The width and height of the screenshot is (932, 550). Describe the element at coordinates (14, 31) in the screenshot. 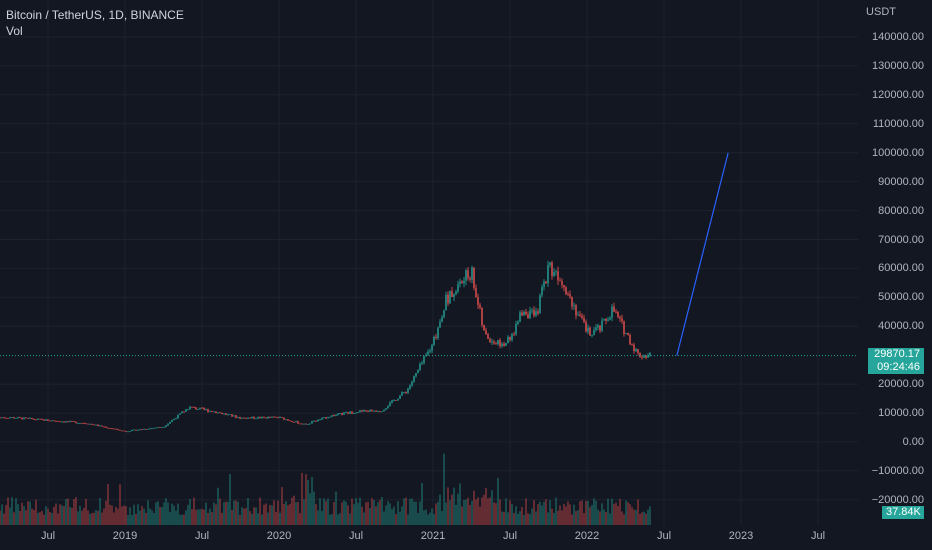

I see `volume-indicator-label: Vol` at that location.